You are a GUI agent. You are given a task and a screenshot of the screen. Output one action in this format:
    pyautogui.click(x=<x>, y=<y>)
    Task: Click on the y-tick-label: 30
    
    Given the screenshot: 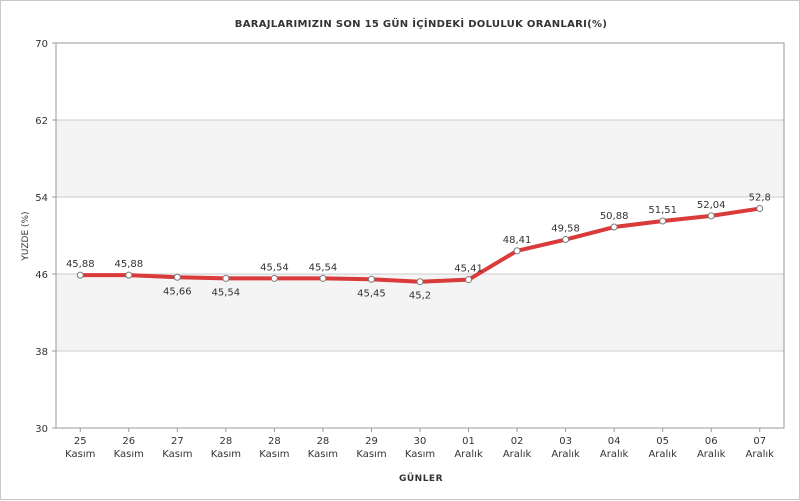 What is the action you would take?
    pyautogui.click(x=41, y=429)
    